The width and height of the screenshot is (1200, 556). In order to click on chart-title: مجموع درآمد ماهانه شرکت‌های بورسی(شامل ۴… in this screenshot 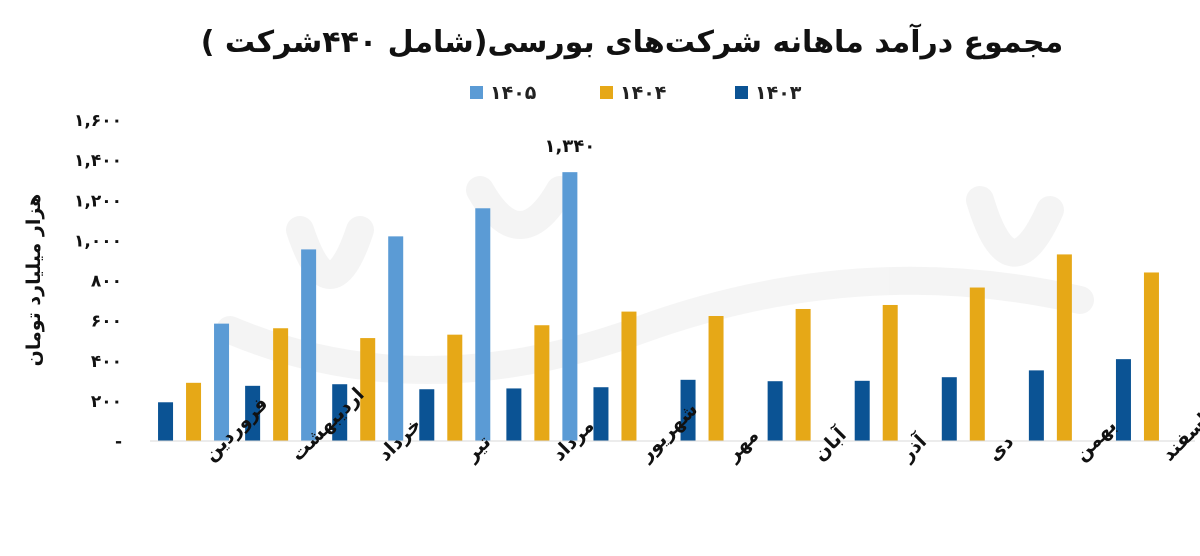, I will do `click(632, 41)`.